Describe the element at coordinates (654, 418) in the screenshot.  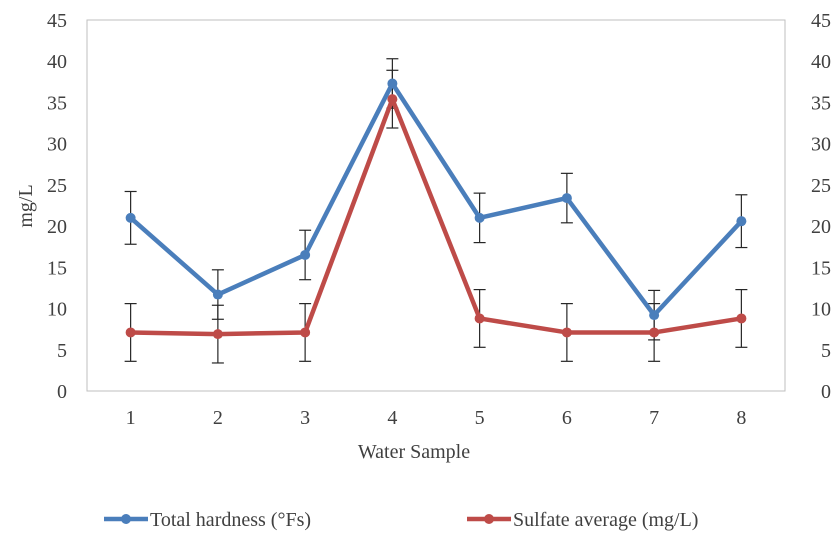
I see `x-tick-label: 7` at that location.